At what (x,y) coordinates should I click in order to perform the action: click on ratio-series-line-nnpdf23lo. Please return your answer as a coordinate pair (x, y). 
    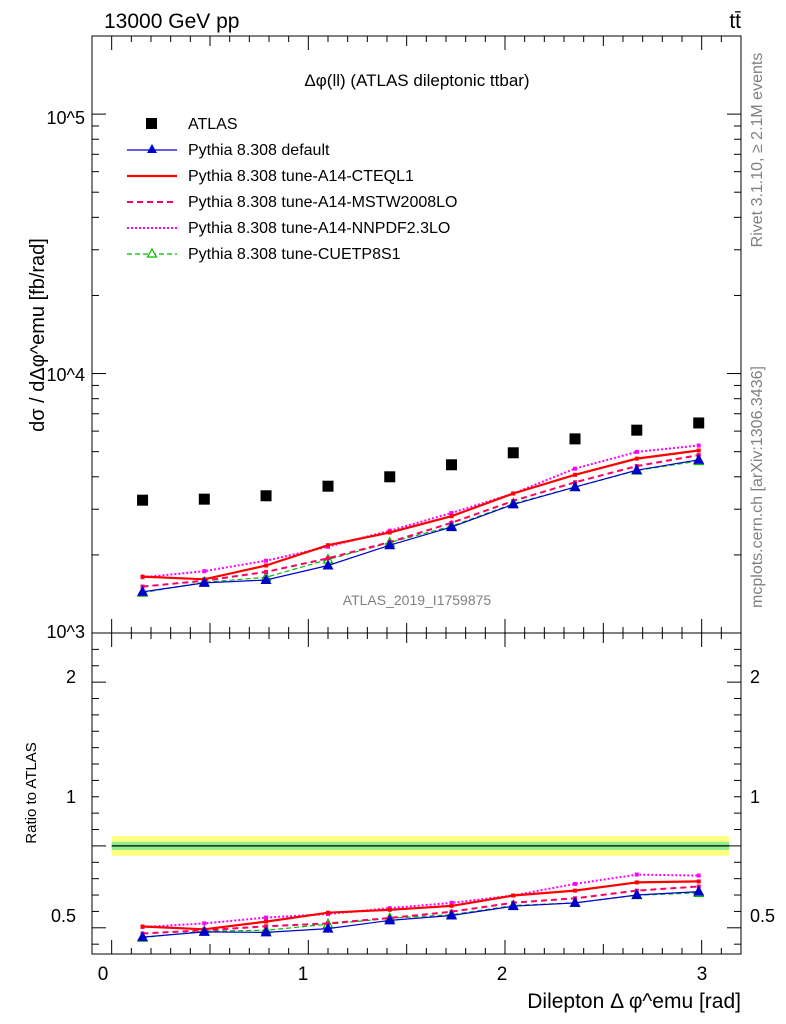
    Looking at the image, I should click on (420, 900).